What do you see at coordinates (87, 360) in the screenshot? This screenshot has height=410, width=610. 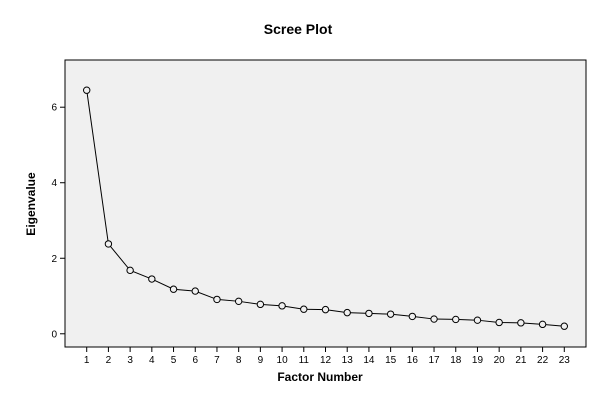 I see `x-tick-label: 1` at bounding box center [87, 360].